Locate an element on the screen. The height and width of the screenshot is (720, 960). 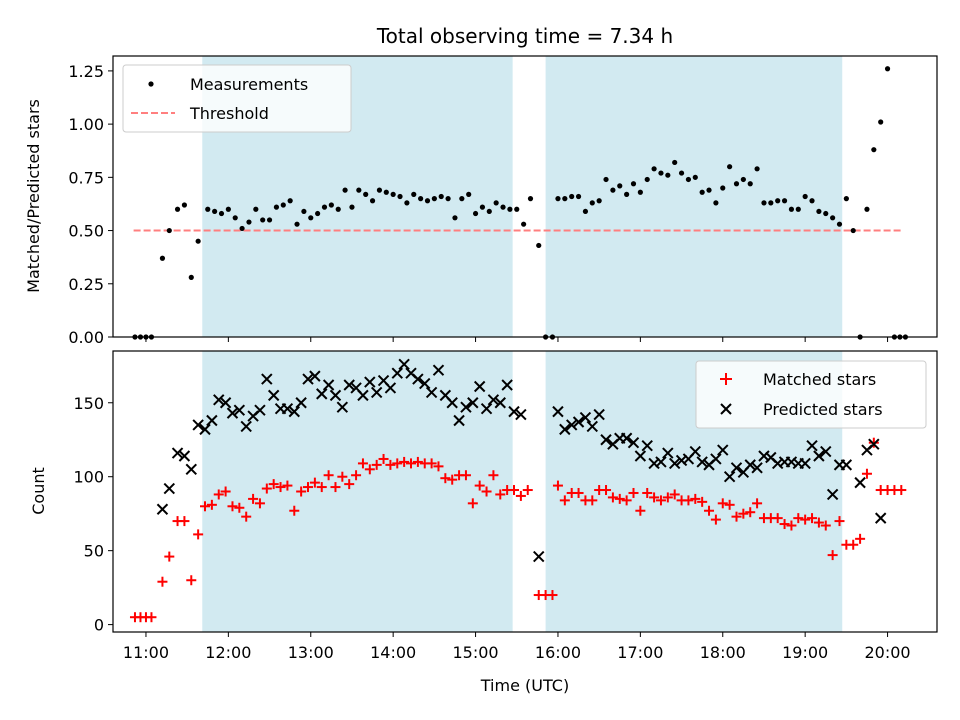
x-tick-label: 19:00 is located at coordinates (805, 652).